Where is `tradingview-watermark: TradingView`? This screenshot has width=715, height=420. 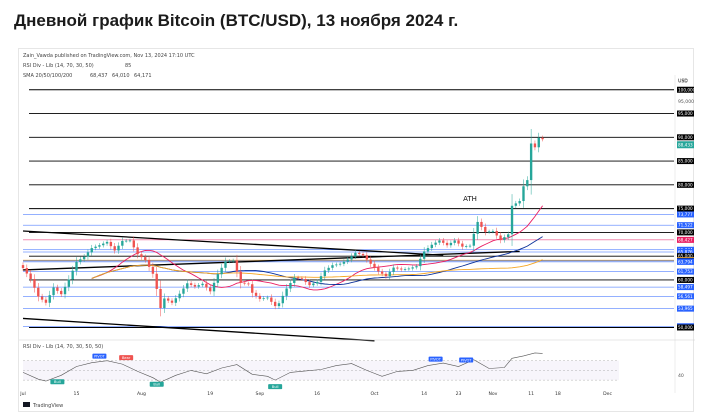 tradingview-watermark: TradingView is located at coordinates (47, 406).